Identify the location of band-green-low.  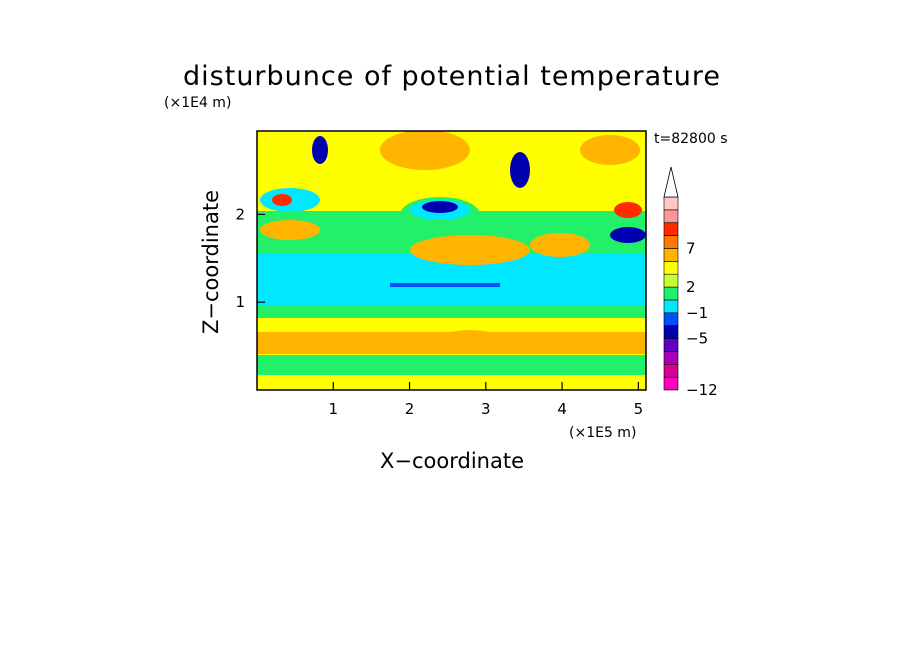
(451, 366).